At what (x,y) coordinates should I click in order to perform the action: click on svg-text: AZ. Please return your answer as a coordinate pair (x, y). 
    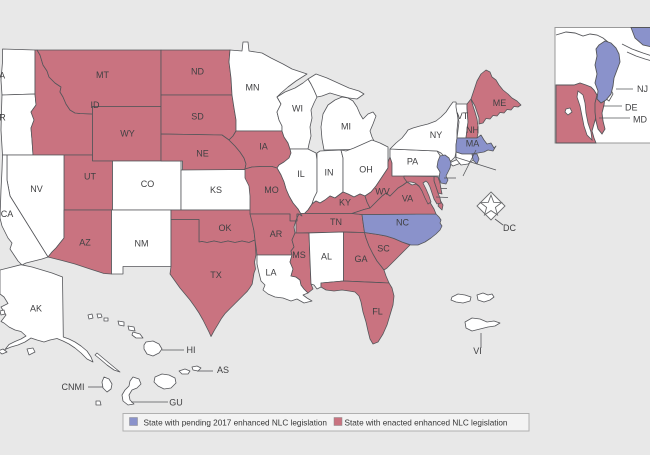
    Looking at the image, I should click on (85, 243).